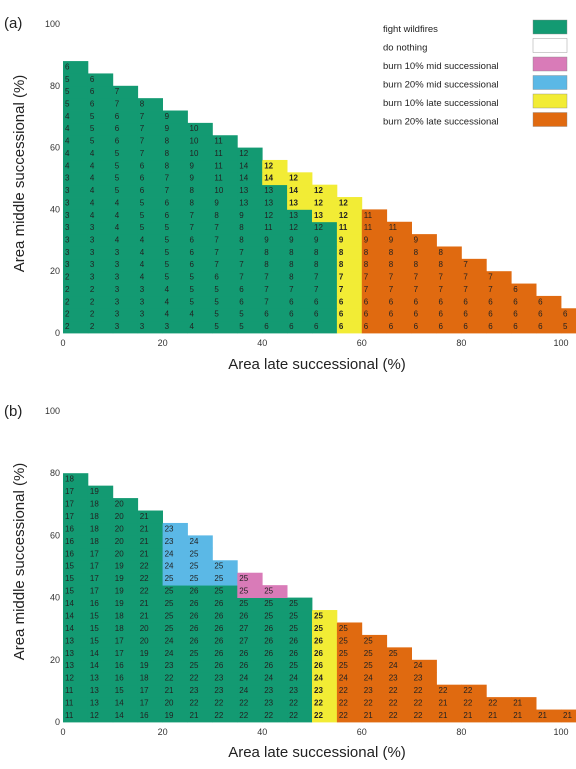 Image resolution: width=576 pixels, height=769 pixels. What do you see at coordinates (293, 227) in the screenshot?
I see `cell-value: 12` at bounding box center [293, 227].